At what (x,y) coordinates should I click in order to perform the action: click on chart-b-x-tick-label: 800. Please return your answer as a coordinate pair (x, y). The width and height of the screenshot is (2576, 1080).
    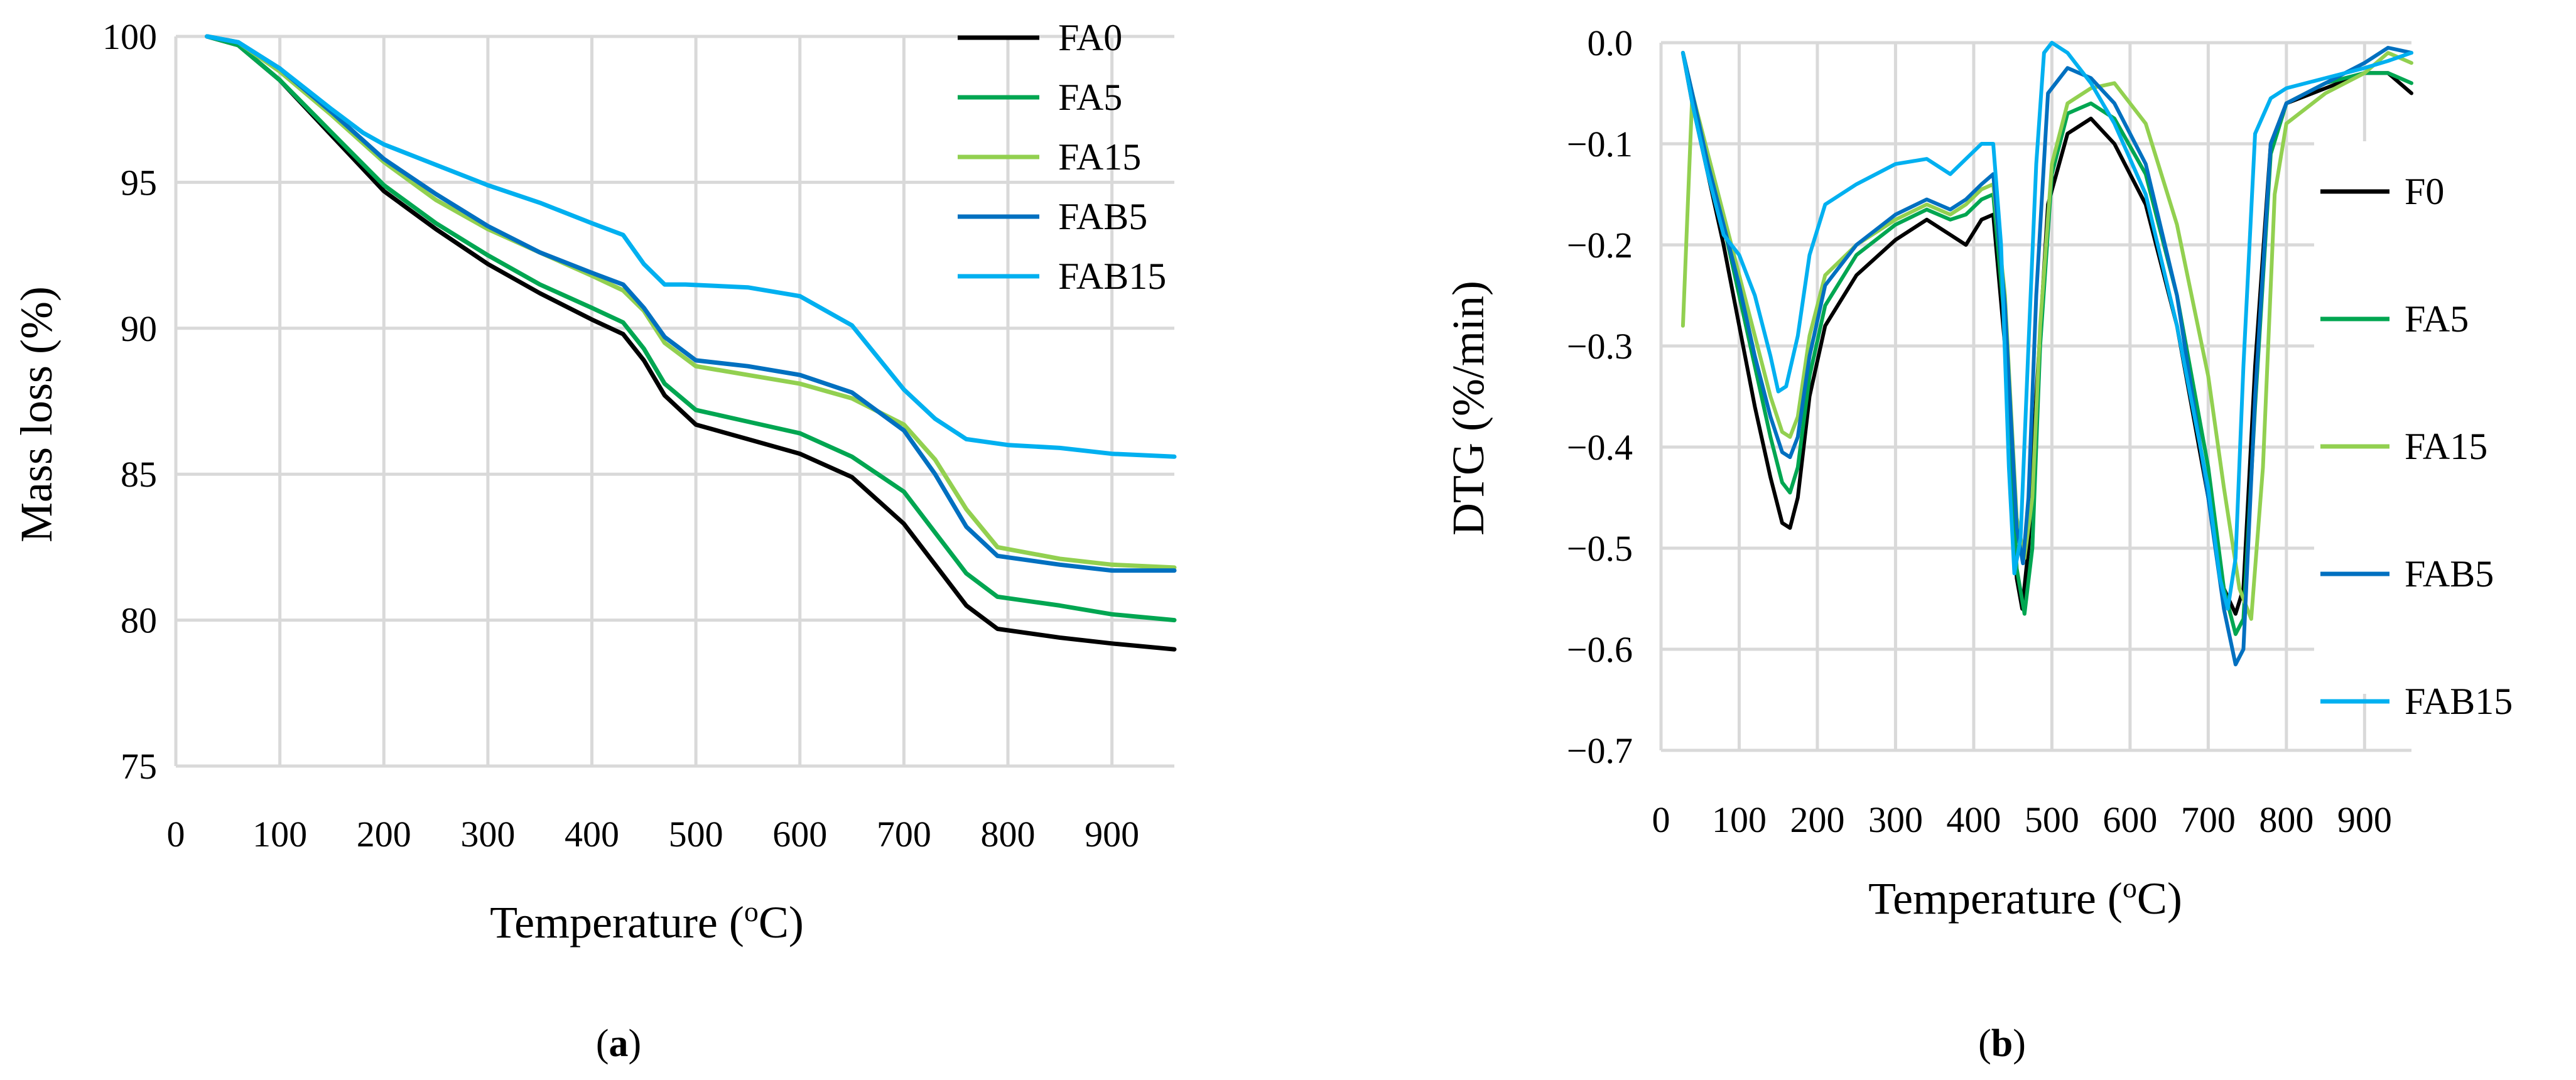
    Looking at the image, I should click on (2286, 819).